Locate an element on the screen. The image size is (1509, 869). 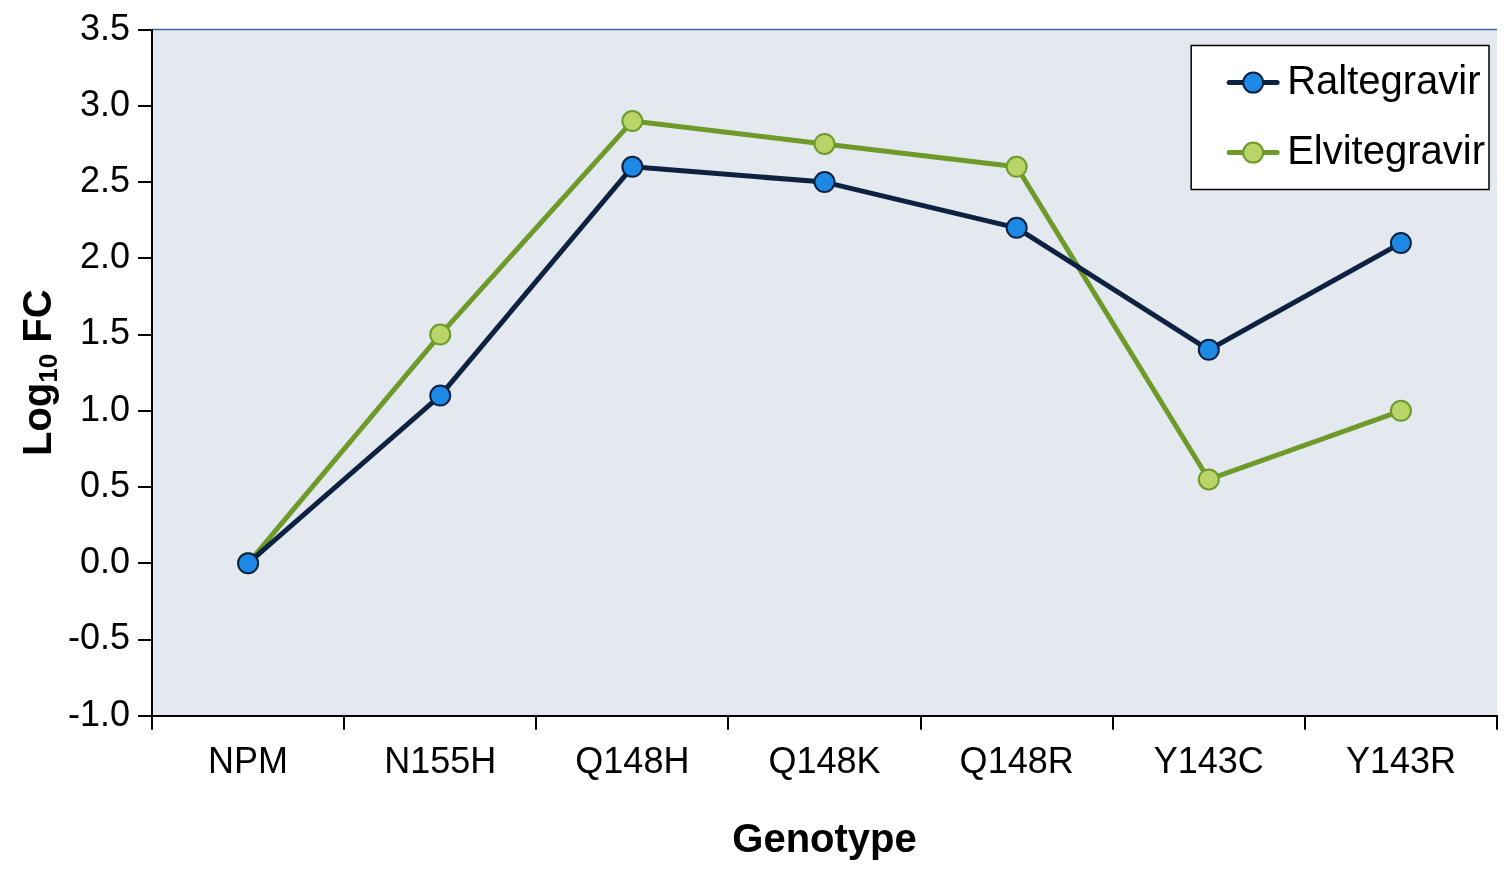
x-tick-label: Q148K is located at coordinates (824, 761).